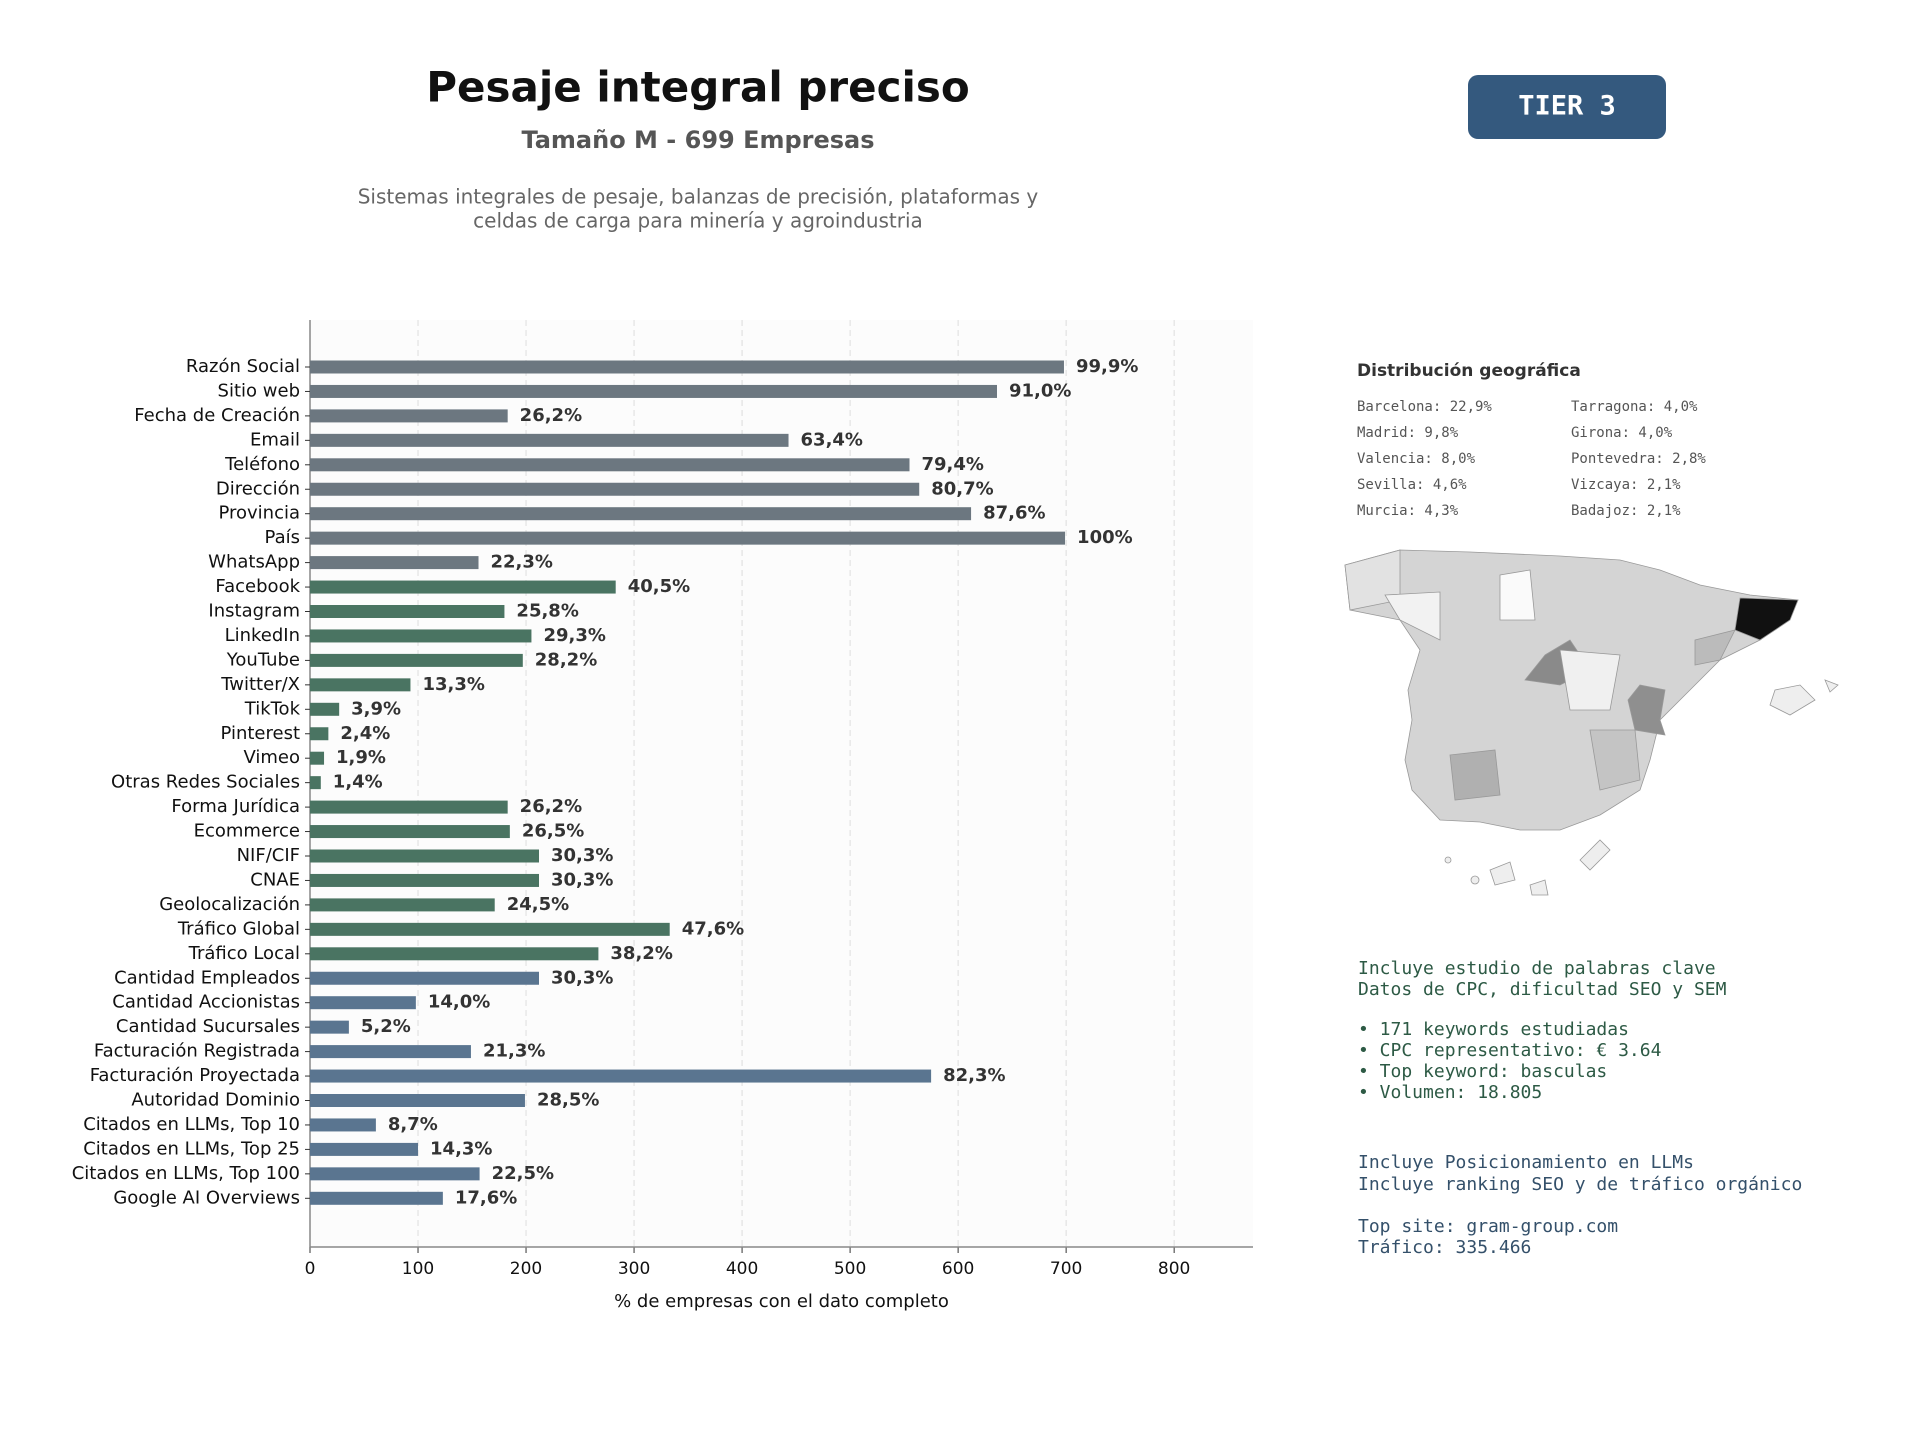 This screenshot has height=1440, width=1920. I want to click on title: Pesaje integral preciso, so click(698, 87).